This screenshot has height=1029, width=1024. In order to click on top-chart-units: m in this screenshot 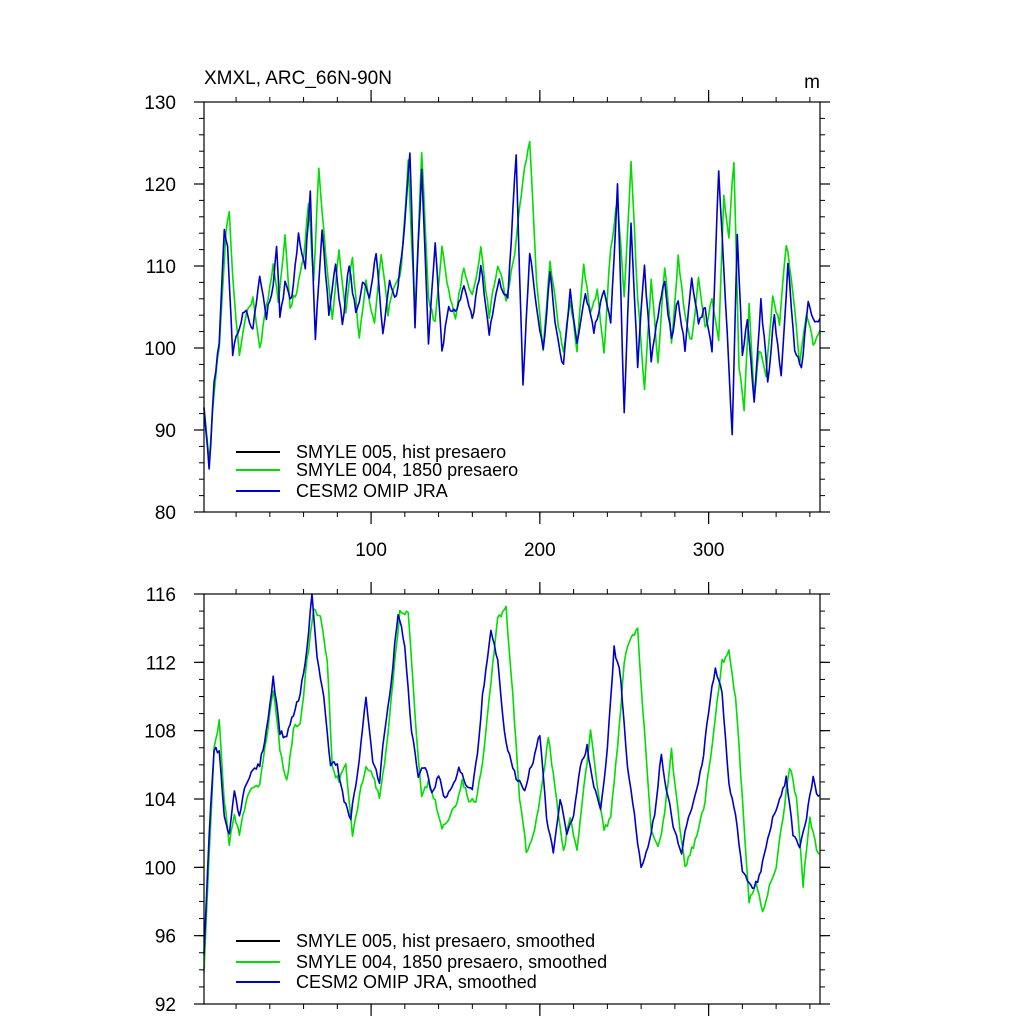, I will do `click(812, 82)`.